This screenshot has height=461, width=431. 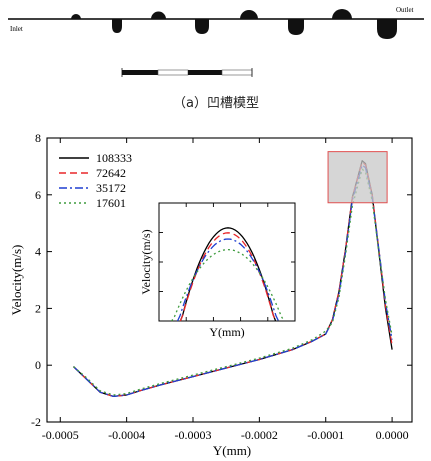 What do you see at coordinates (392, 435) in the screenshot?
I see `x-tick-label: 0.0000` at bounding box center [392, 435].